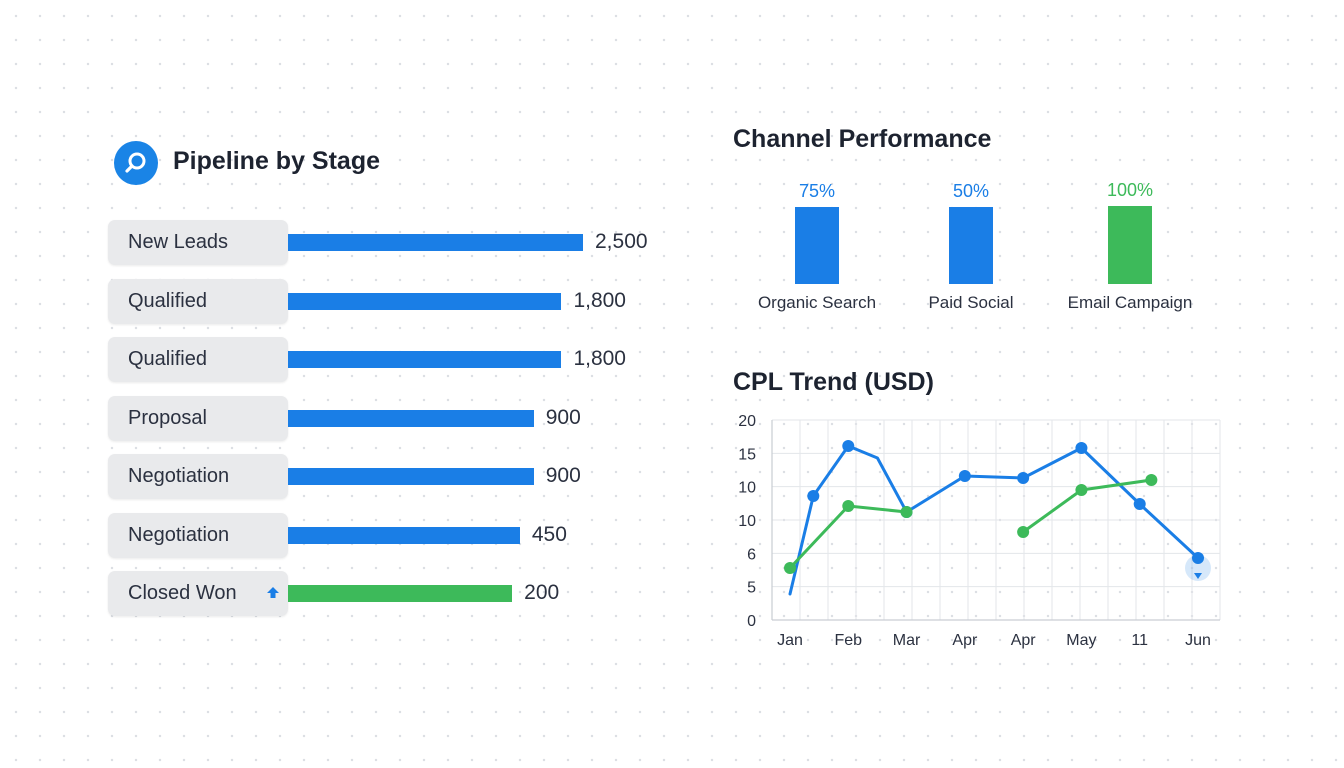  I want to click on y-tick-label: 0, so click(751, 621).